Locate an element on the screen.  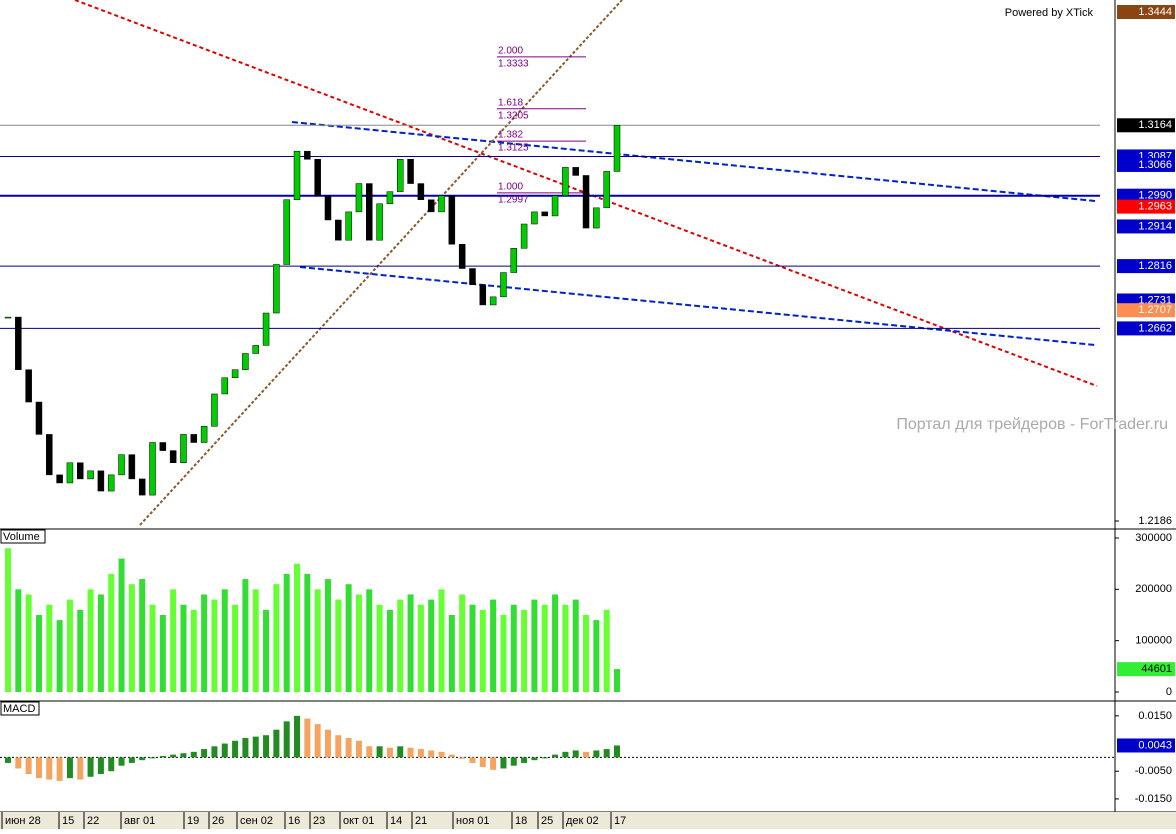
x-tick-label: июн 28 is located at coordinates (23, 821).